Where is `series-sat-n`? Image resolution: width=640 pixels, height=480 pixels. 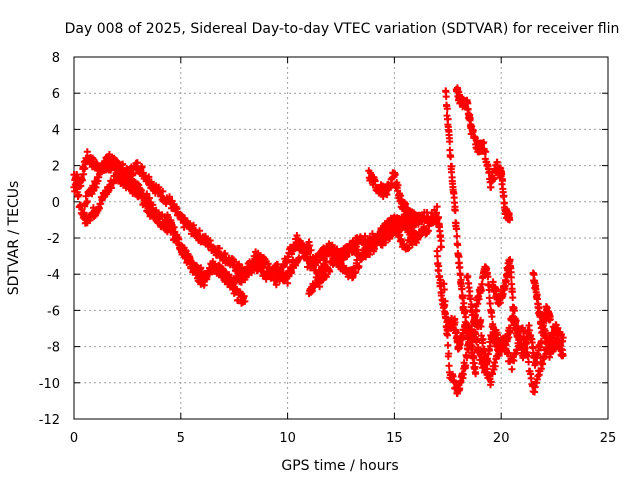 series-sat-n is located at coordinates (541, 300).